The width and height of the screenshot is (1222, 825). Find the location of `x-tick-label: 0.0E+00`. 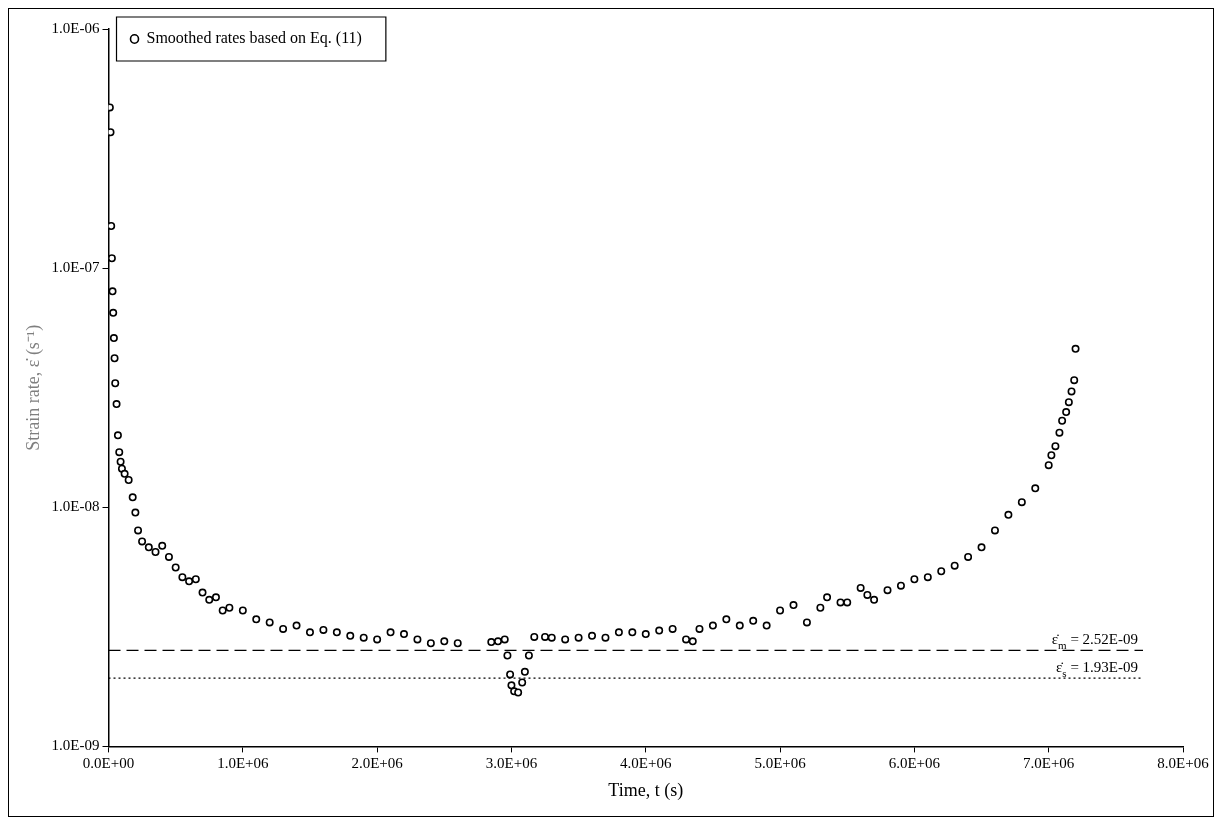

x-tick-label: 0.0E+00 is located at coordinates (108, 763).